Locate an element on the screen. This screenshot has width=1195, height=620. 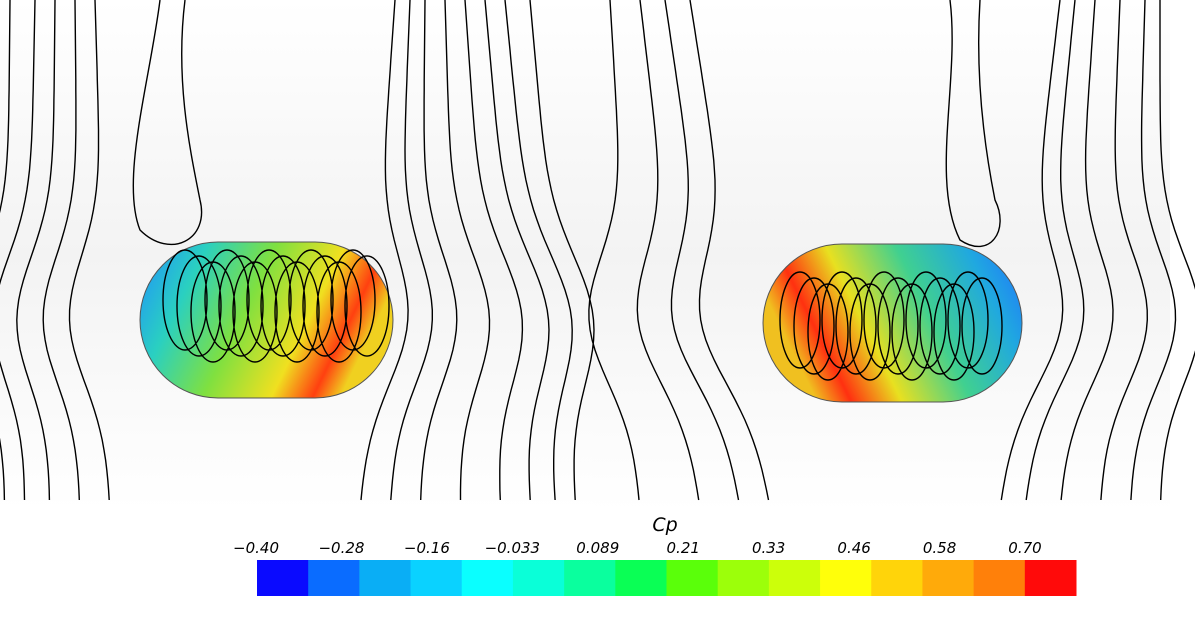
colorbar-tick-label: −0.16 is located at coordinates (427, 548).